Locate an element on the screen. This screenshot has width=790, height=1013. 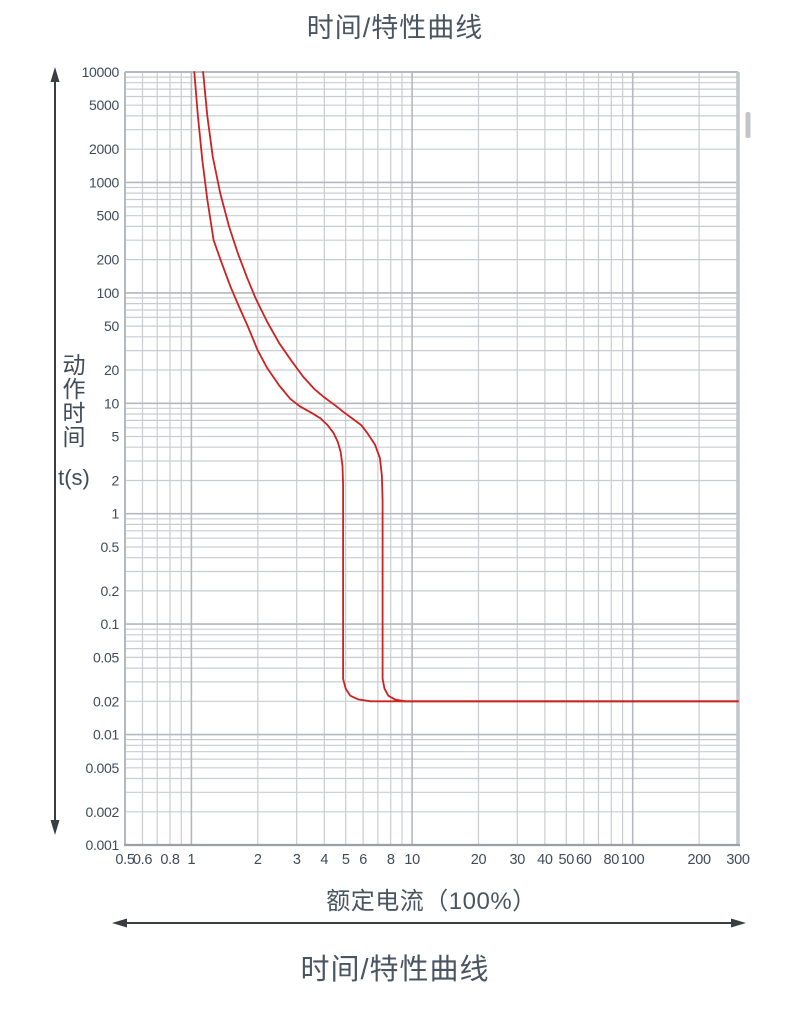
y-tick-label: 5 is located at coordinates (116, 437).